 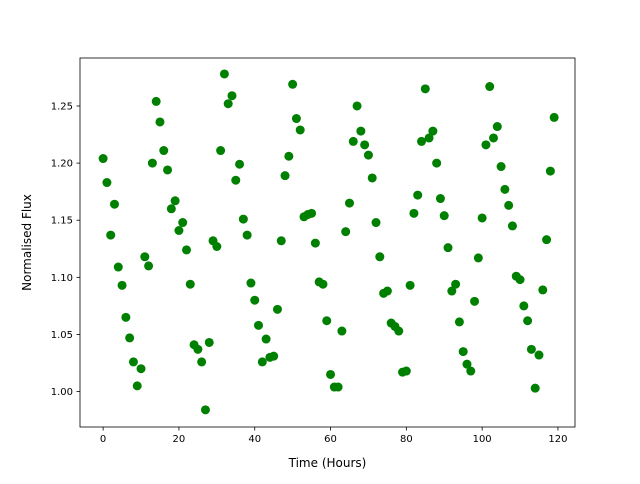 I want to click on x-tick-label: 20, so click(x=179, y=439).